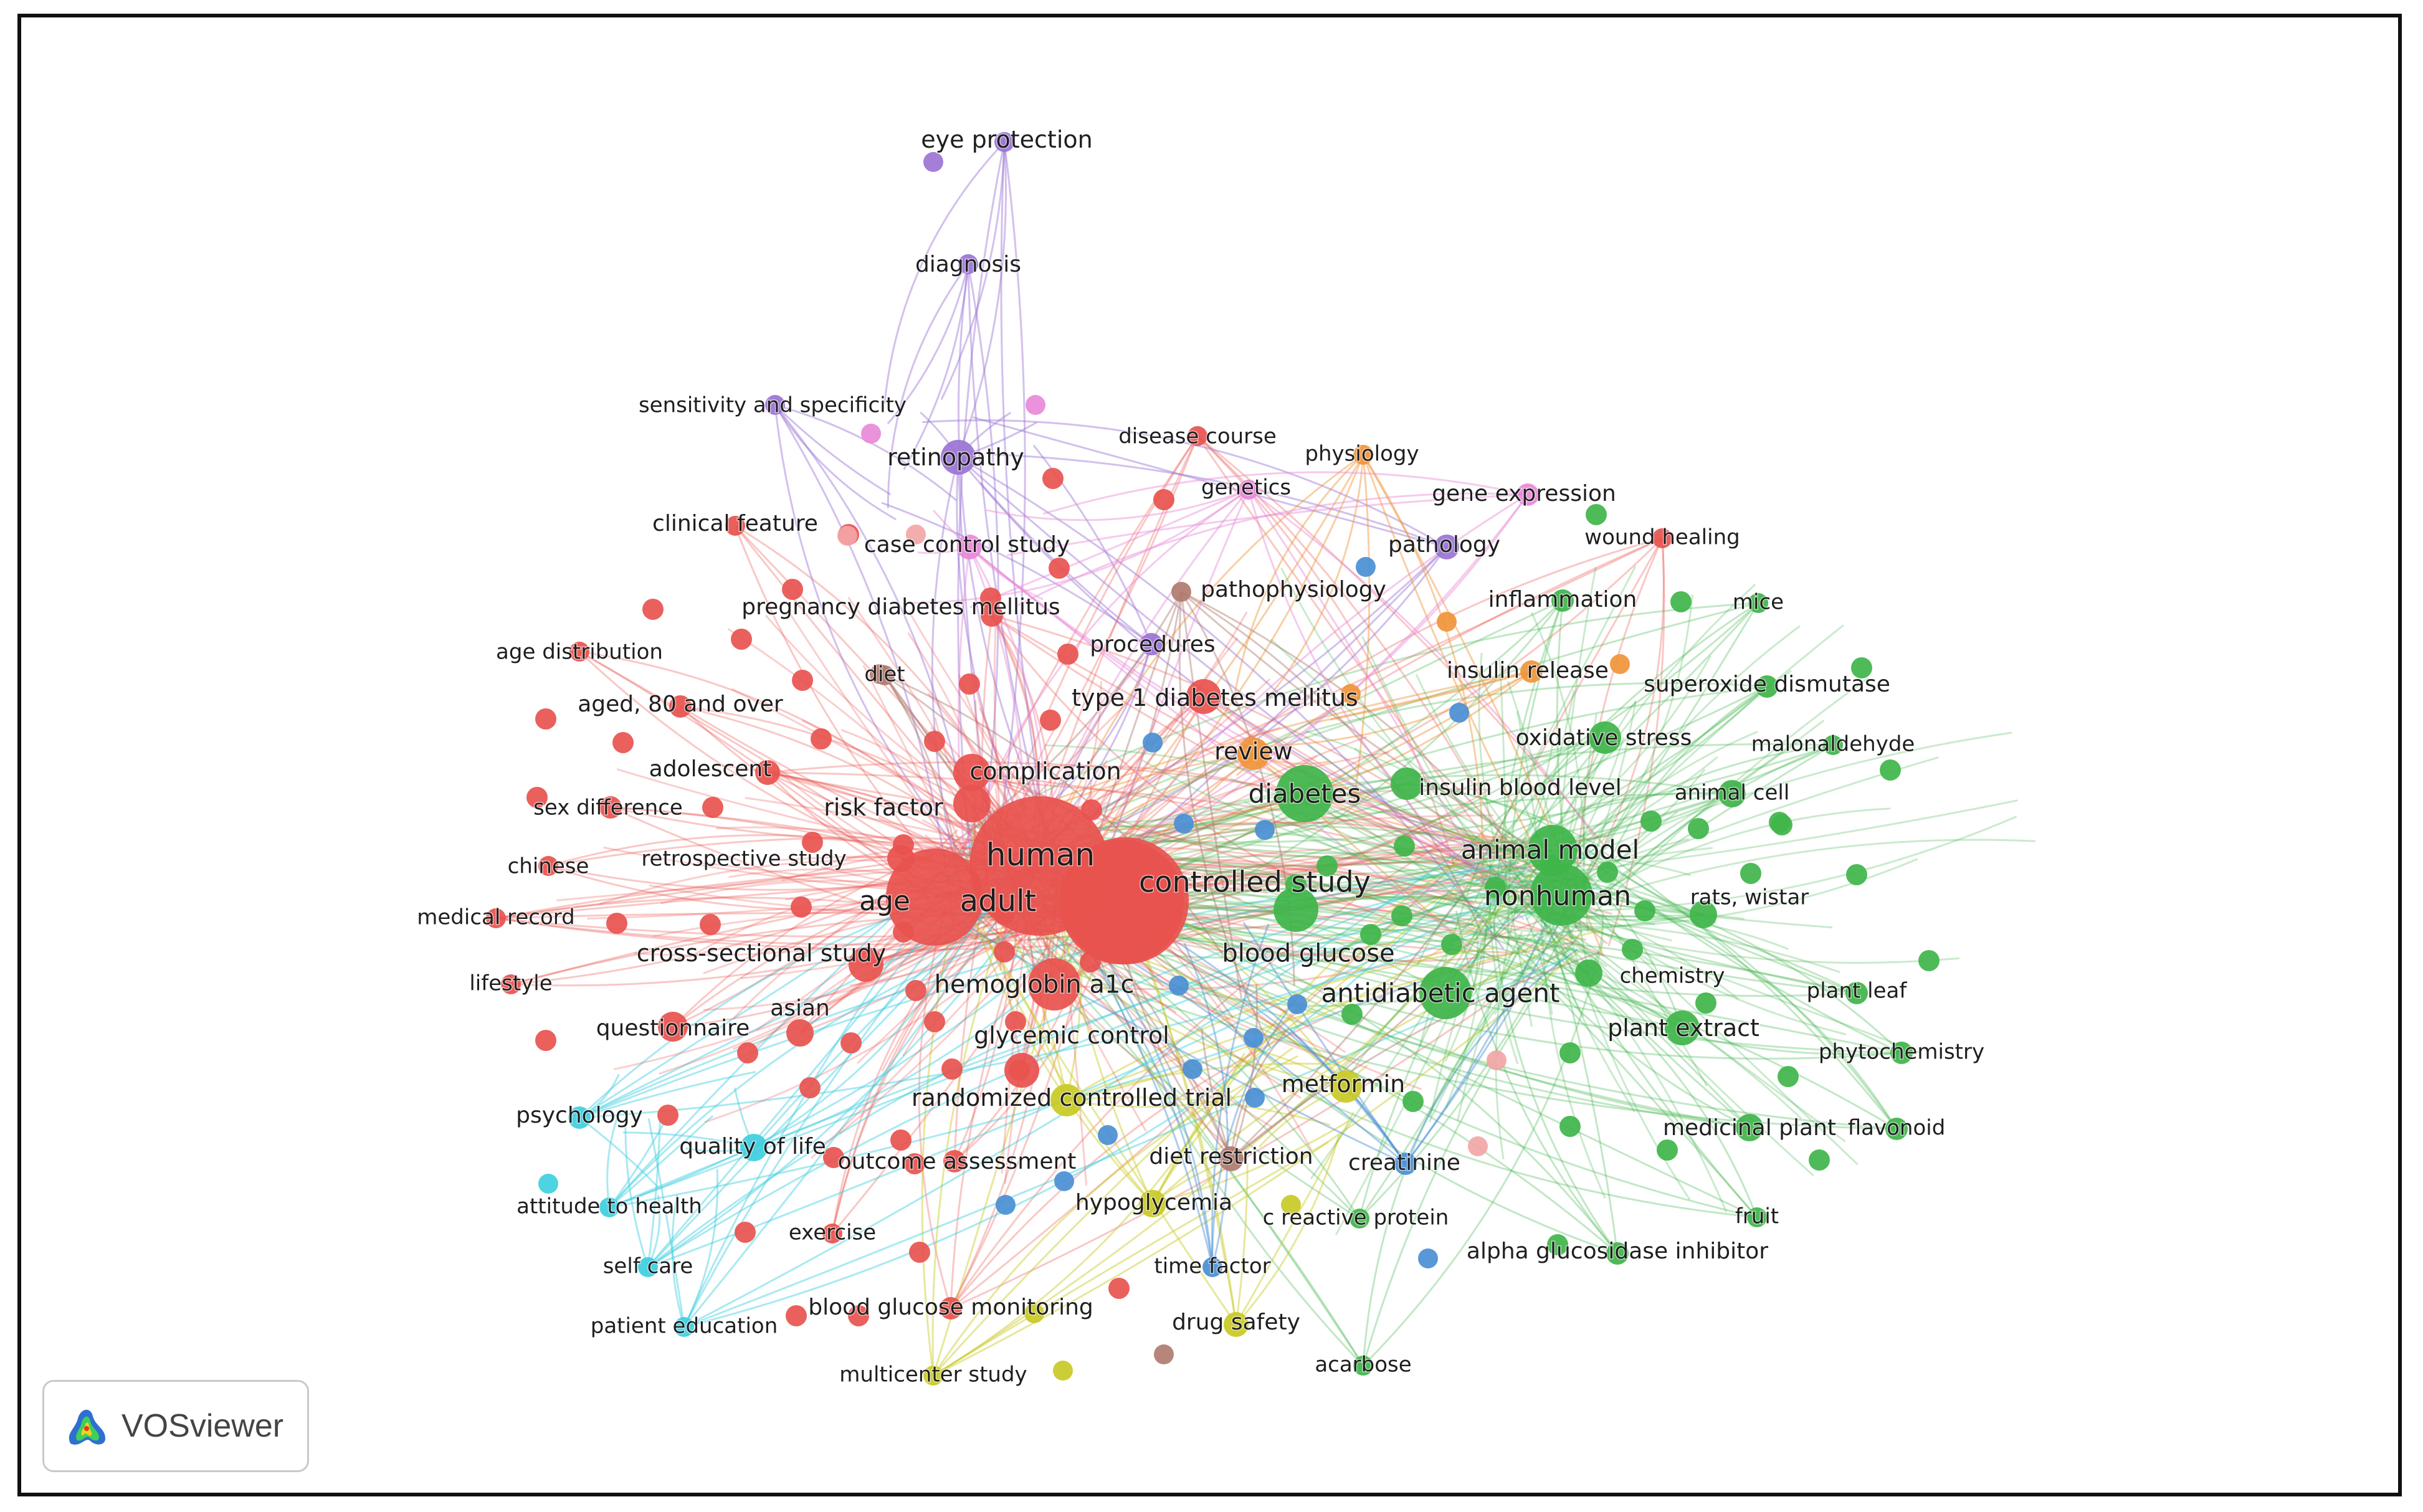 The height and width of the screenshot is (1512, 2423). Describe the element at coordinates (1561, 894) in the screenshot. I see `node-nonhuman` at that location.